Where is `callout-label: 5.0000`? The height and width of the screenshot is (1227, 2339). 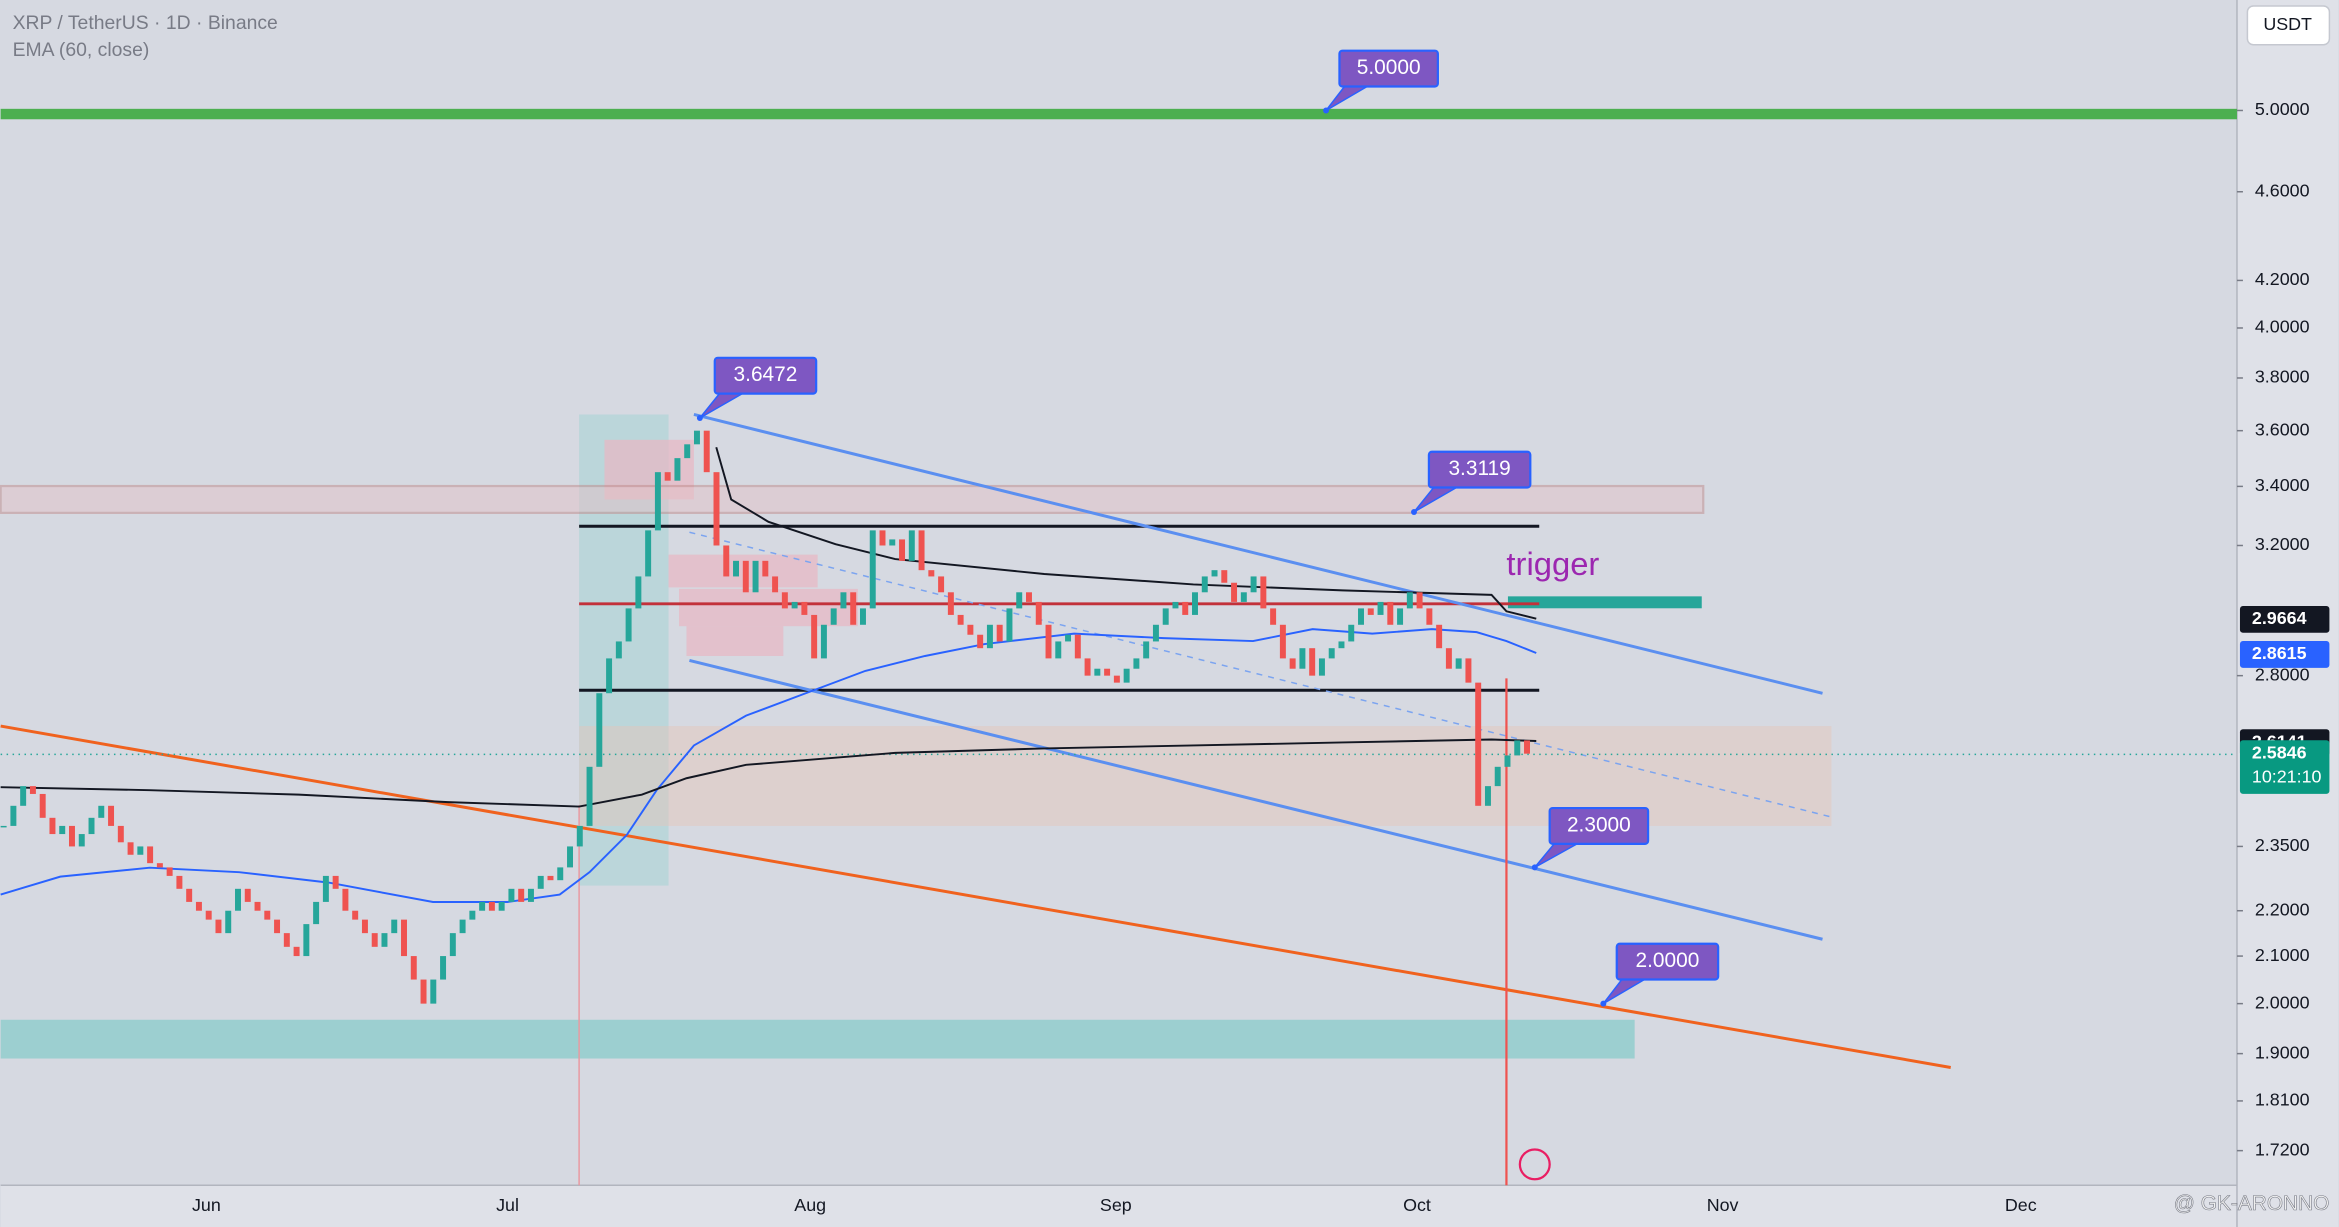 callout-label: 5.0000 is located at coordinates (1389, 67).